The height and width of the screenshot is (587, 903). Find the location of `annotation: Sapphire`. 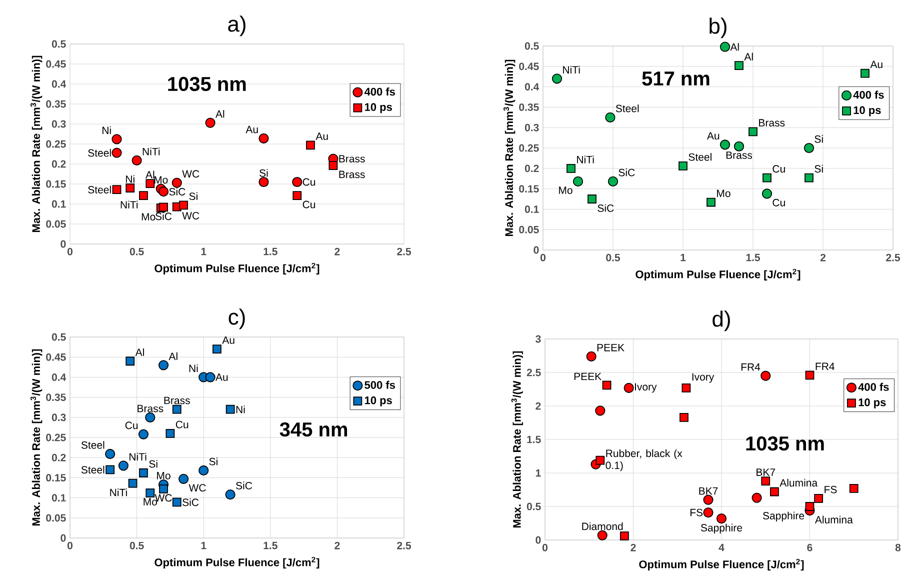

annotation: Sapphire is located at coordinates (721, 529).